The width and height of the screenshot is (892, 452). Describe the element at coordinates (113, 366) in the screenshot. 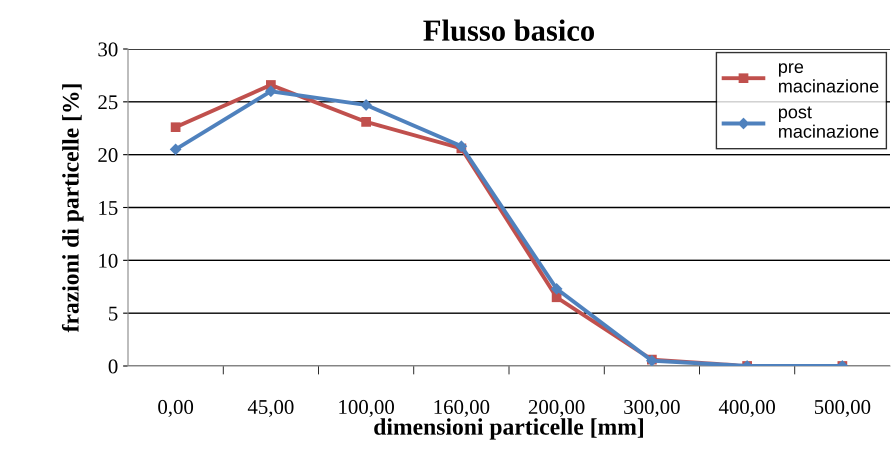

I see `y-tick-label: 0` at that location.